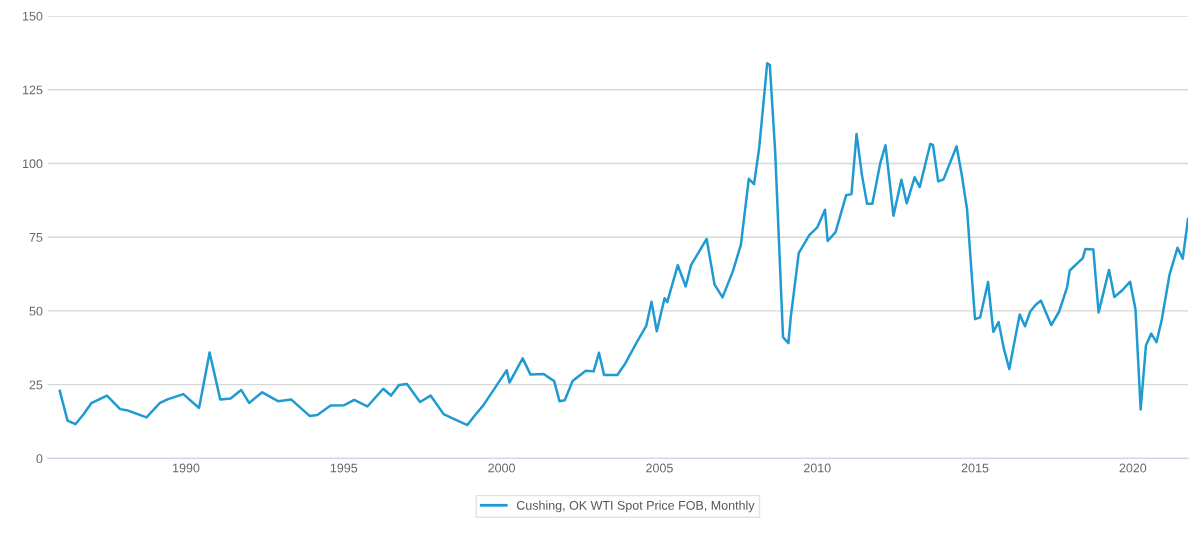  Describe the element at coordinates (39, 459) in the screenshot. I see `y-tick-label: 0` at that location.